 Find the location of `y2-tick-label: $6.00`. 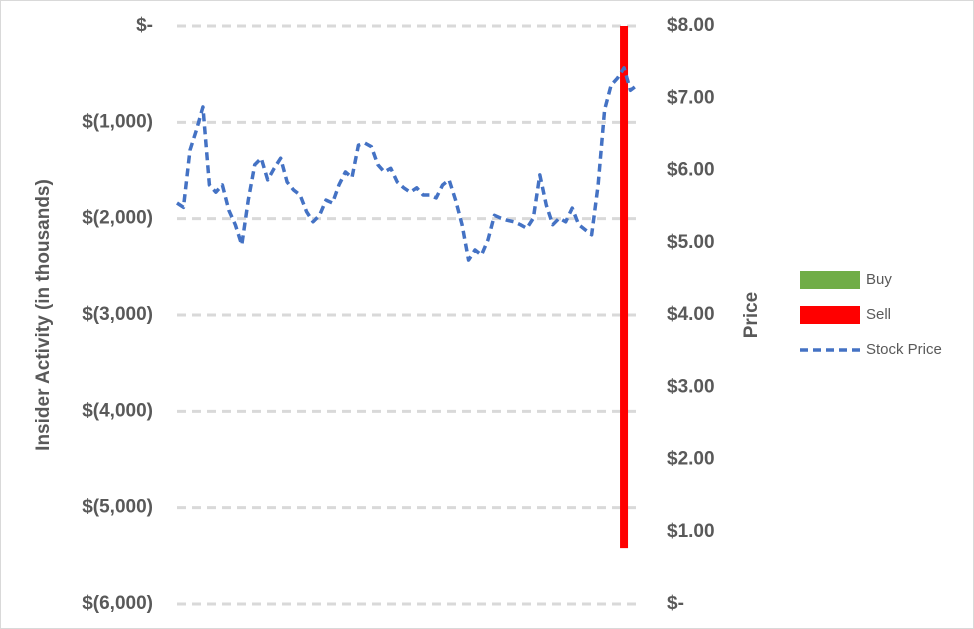

y2-tick-label: $6.00 is located at coordinates (691, 170).